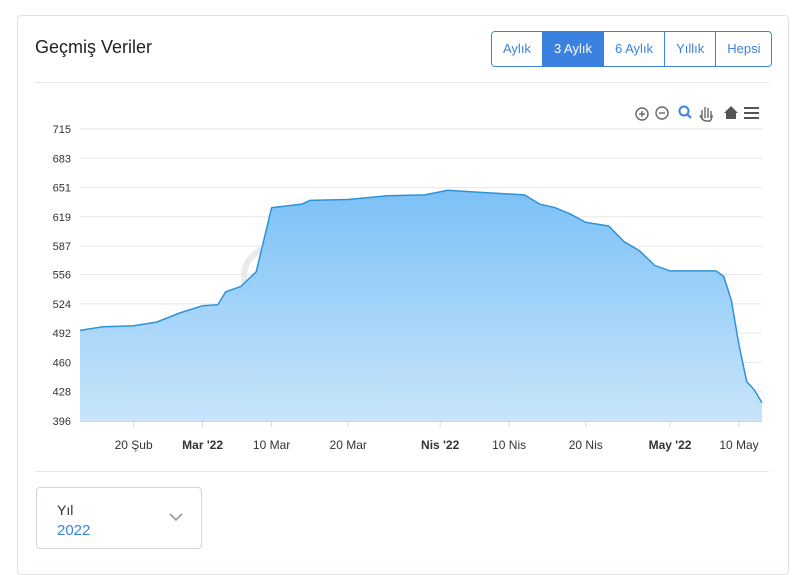 The height and width of the screenshot is (575, 800). What do you see at coordinates (731, 112) in the screenshot?
I see `home-icon` at bounding box center [731, 112].